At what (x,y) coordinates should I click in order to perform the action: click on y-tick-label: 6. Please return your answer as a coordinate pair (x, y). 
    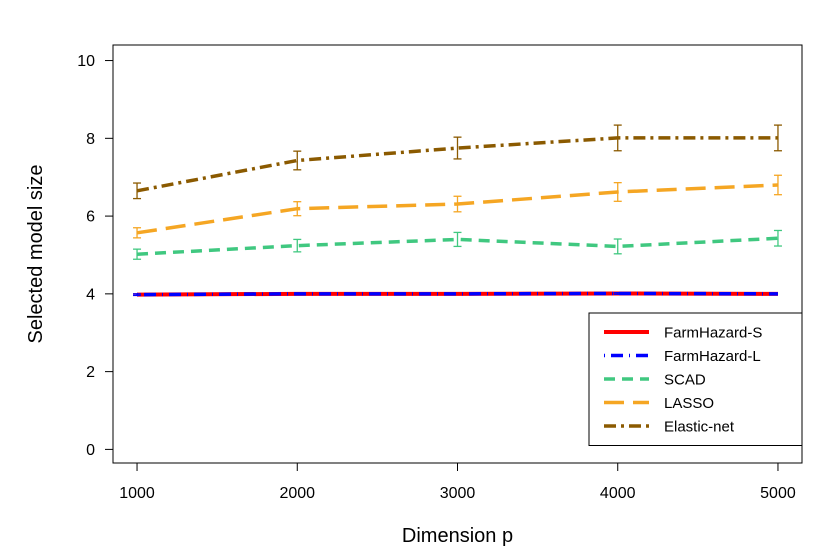
    Looking at the image, I should click on (90, 217).